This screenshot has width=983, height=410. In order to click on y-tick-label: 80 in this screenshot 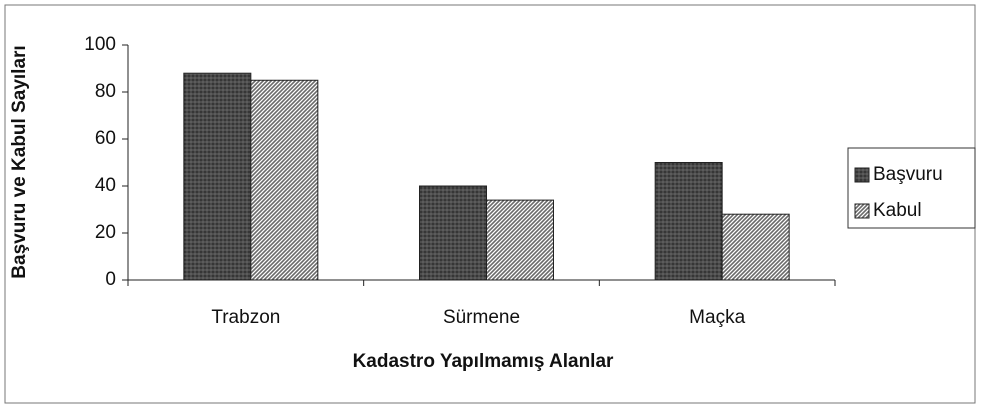, I will do `click(105, 91)`.